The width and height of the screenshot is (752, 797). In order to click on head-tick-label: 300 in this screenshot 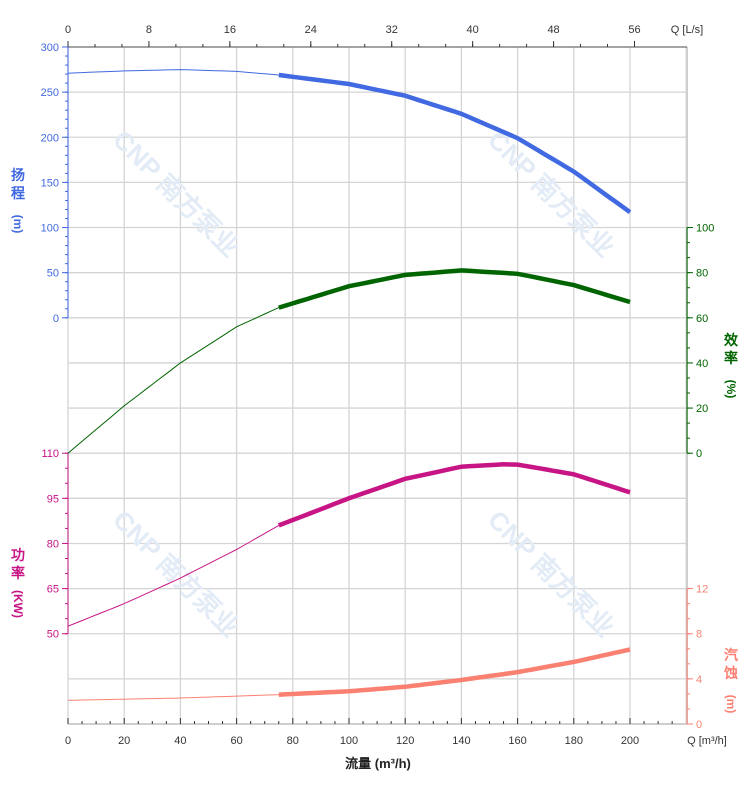, I will do `click(50, 48)`.